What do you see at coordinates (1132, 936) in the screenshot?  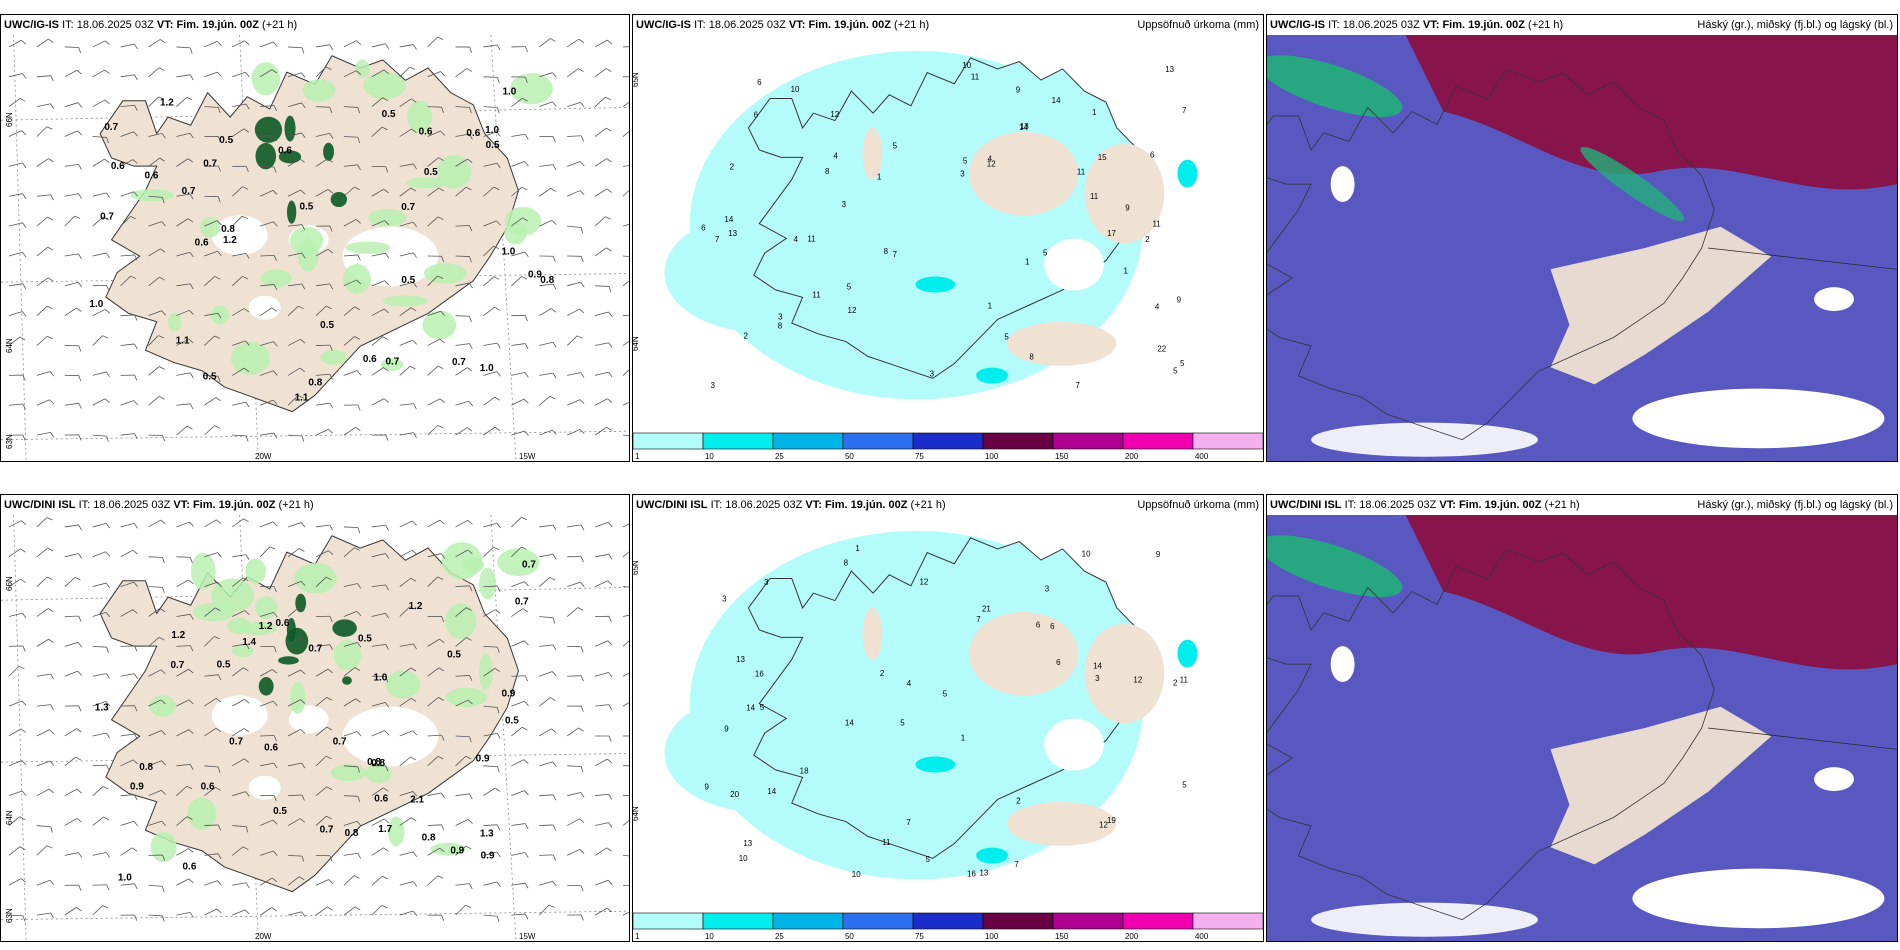 I see `colorbar-tick: 200` at bounding box center [1132, 936].